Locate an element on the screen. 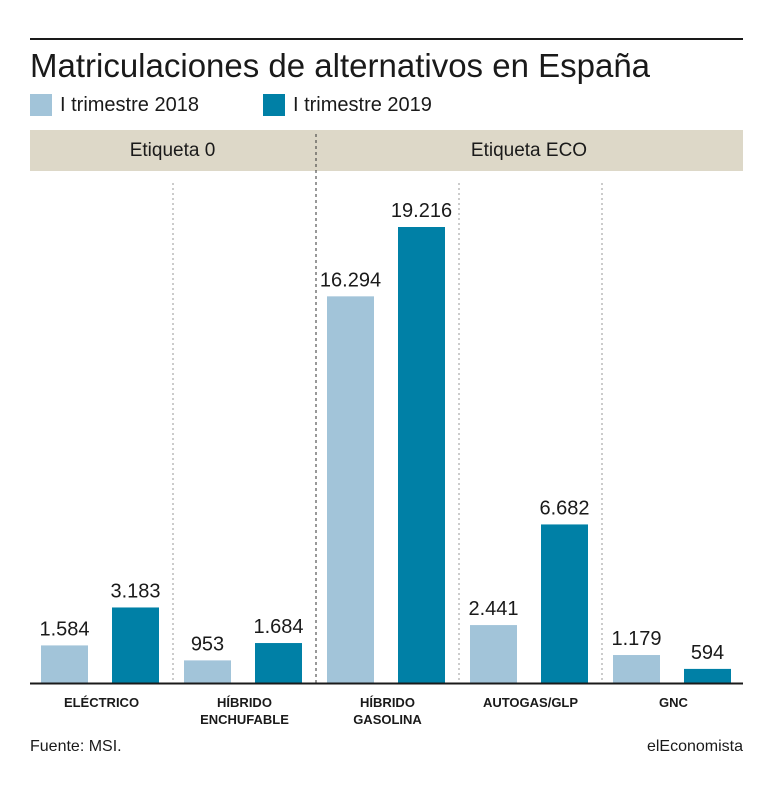 The width and height of the screenshot is (770, 793). legend: I trimestre 2018 I trimestre 2019 is located at coordinates (263, 105).